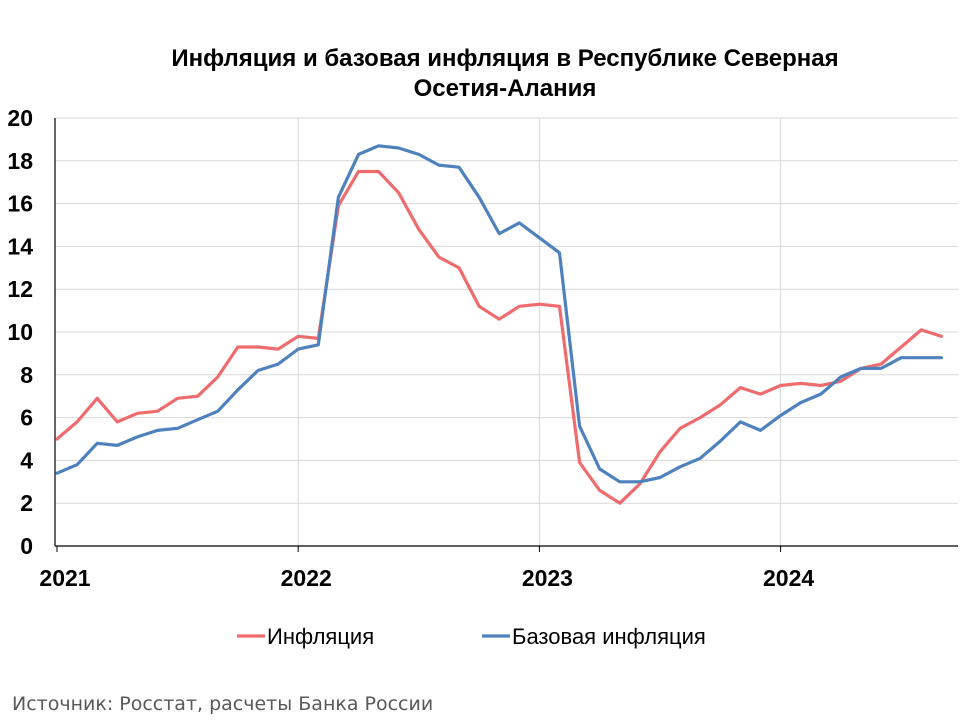 The height and width of the screenshot is (720, 960). What do you see at coordinates (788, 578) in the screenshot?
I see `x-tick-label: 2024` at bounding box center [788, 578].